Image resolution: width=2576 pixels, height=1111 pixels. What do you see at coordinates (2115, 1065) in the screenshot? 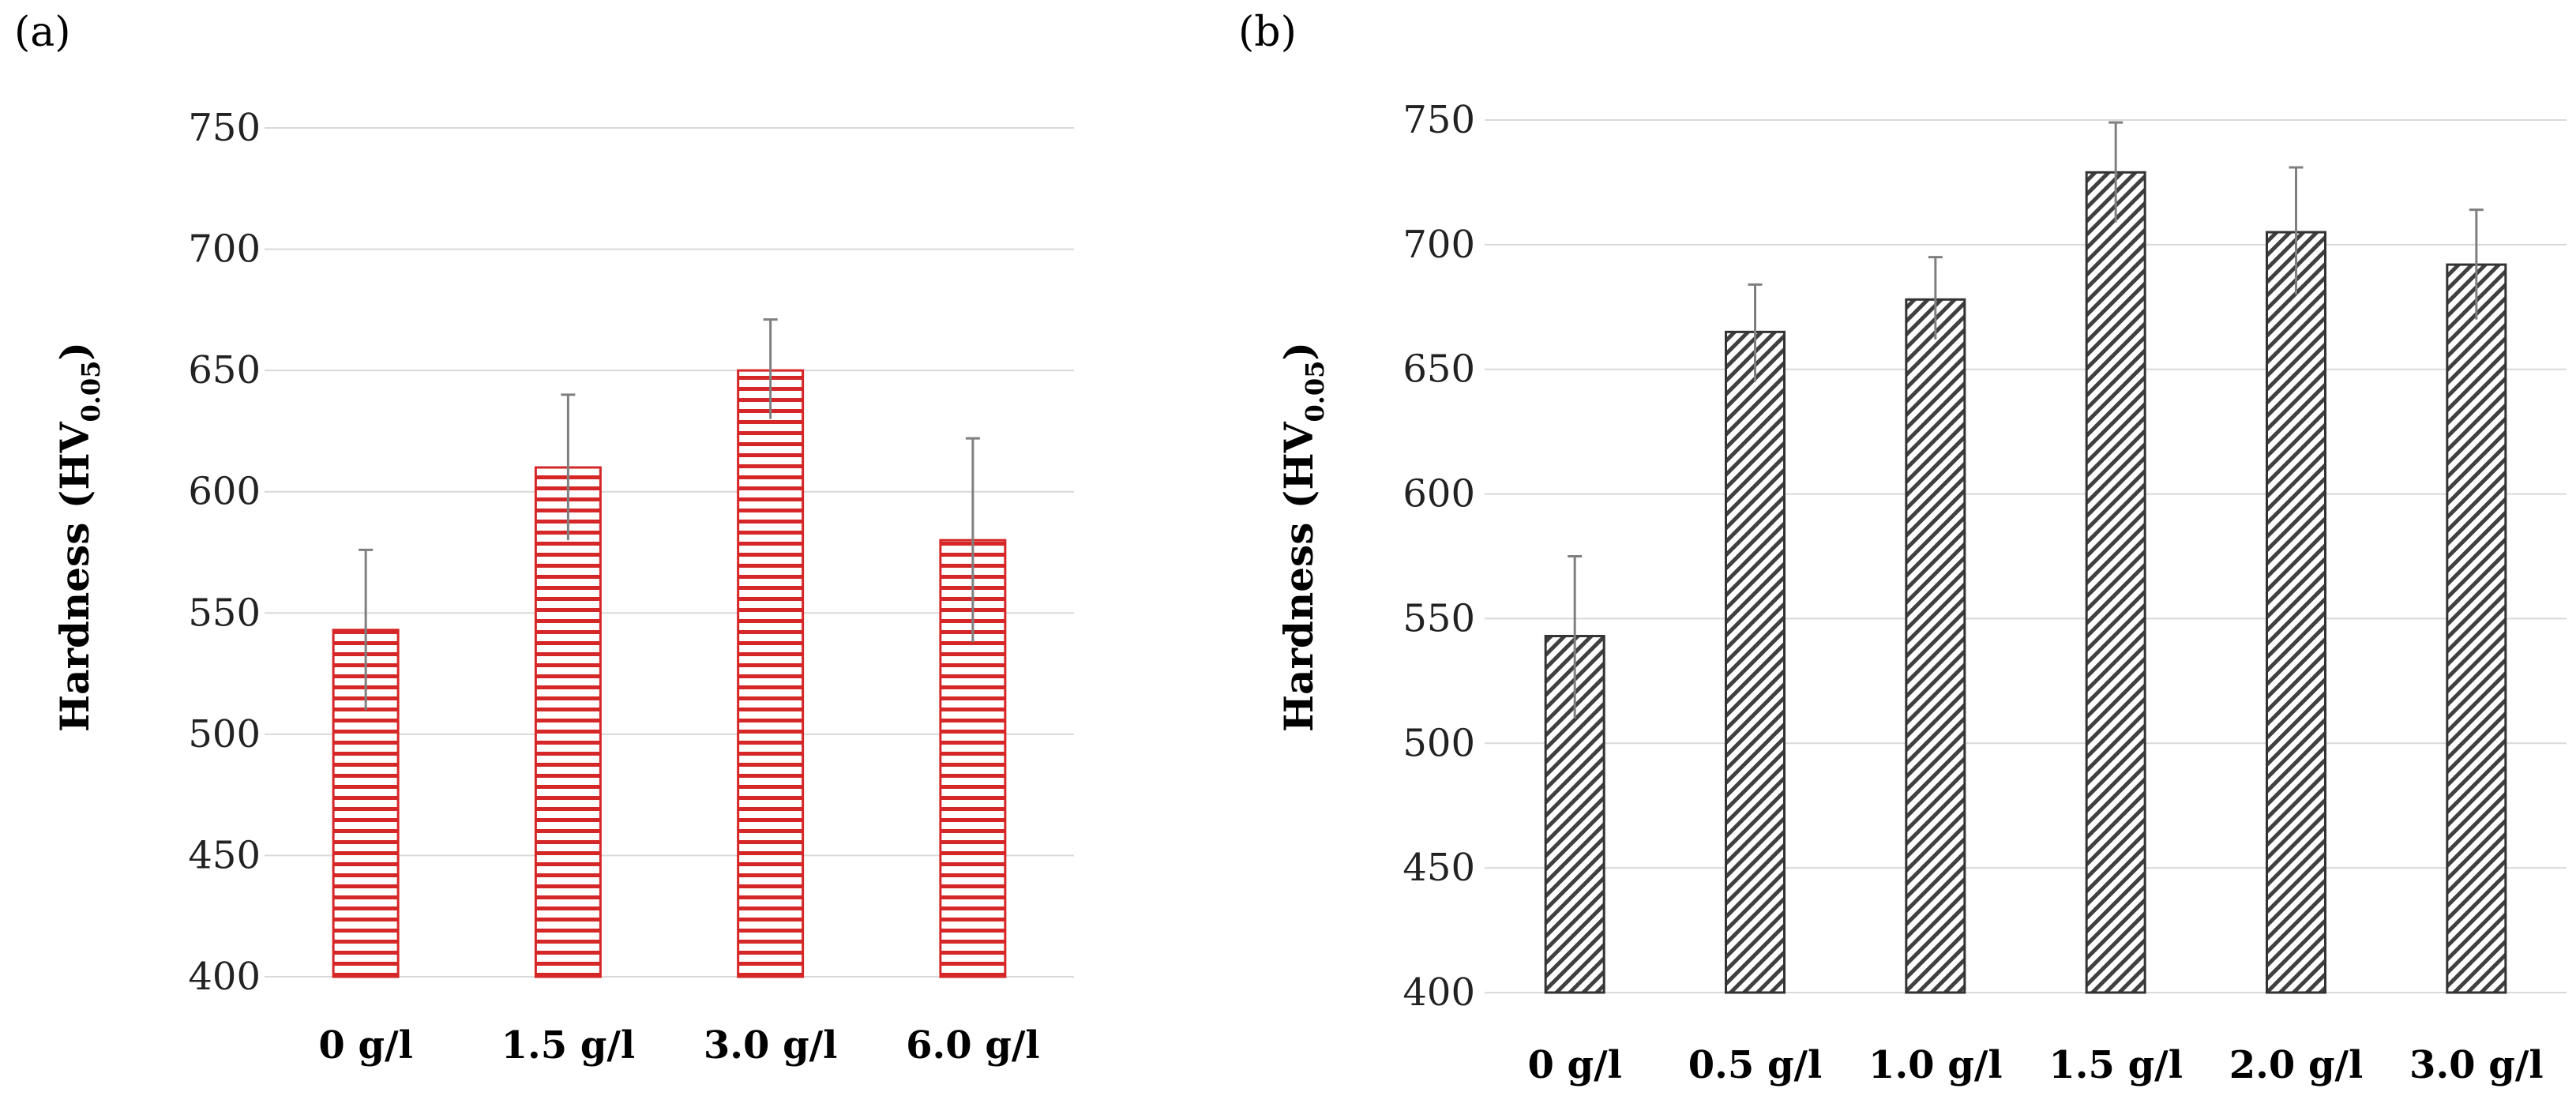
I see `panel-b-category-label-3: 1.5 g/l` at bounding box center [2115, 1065].